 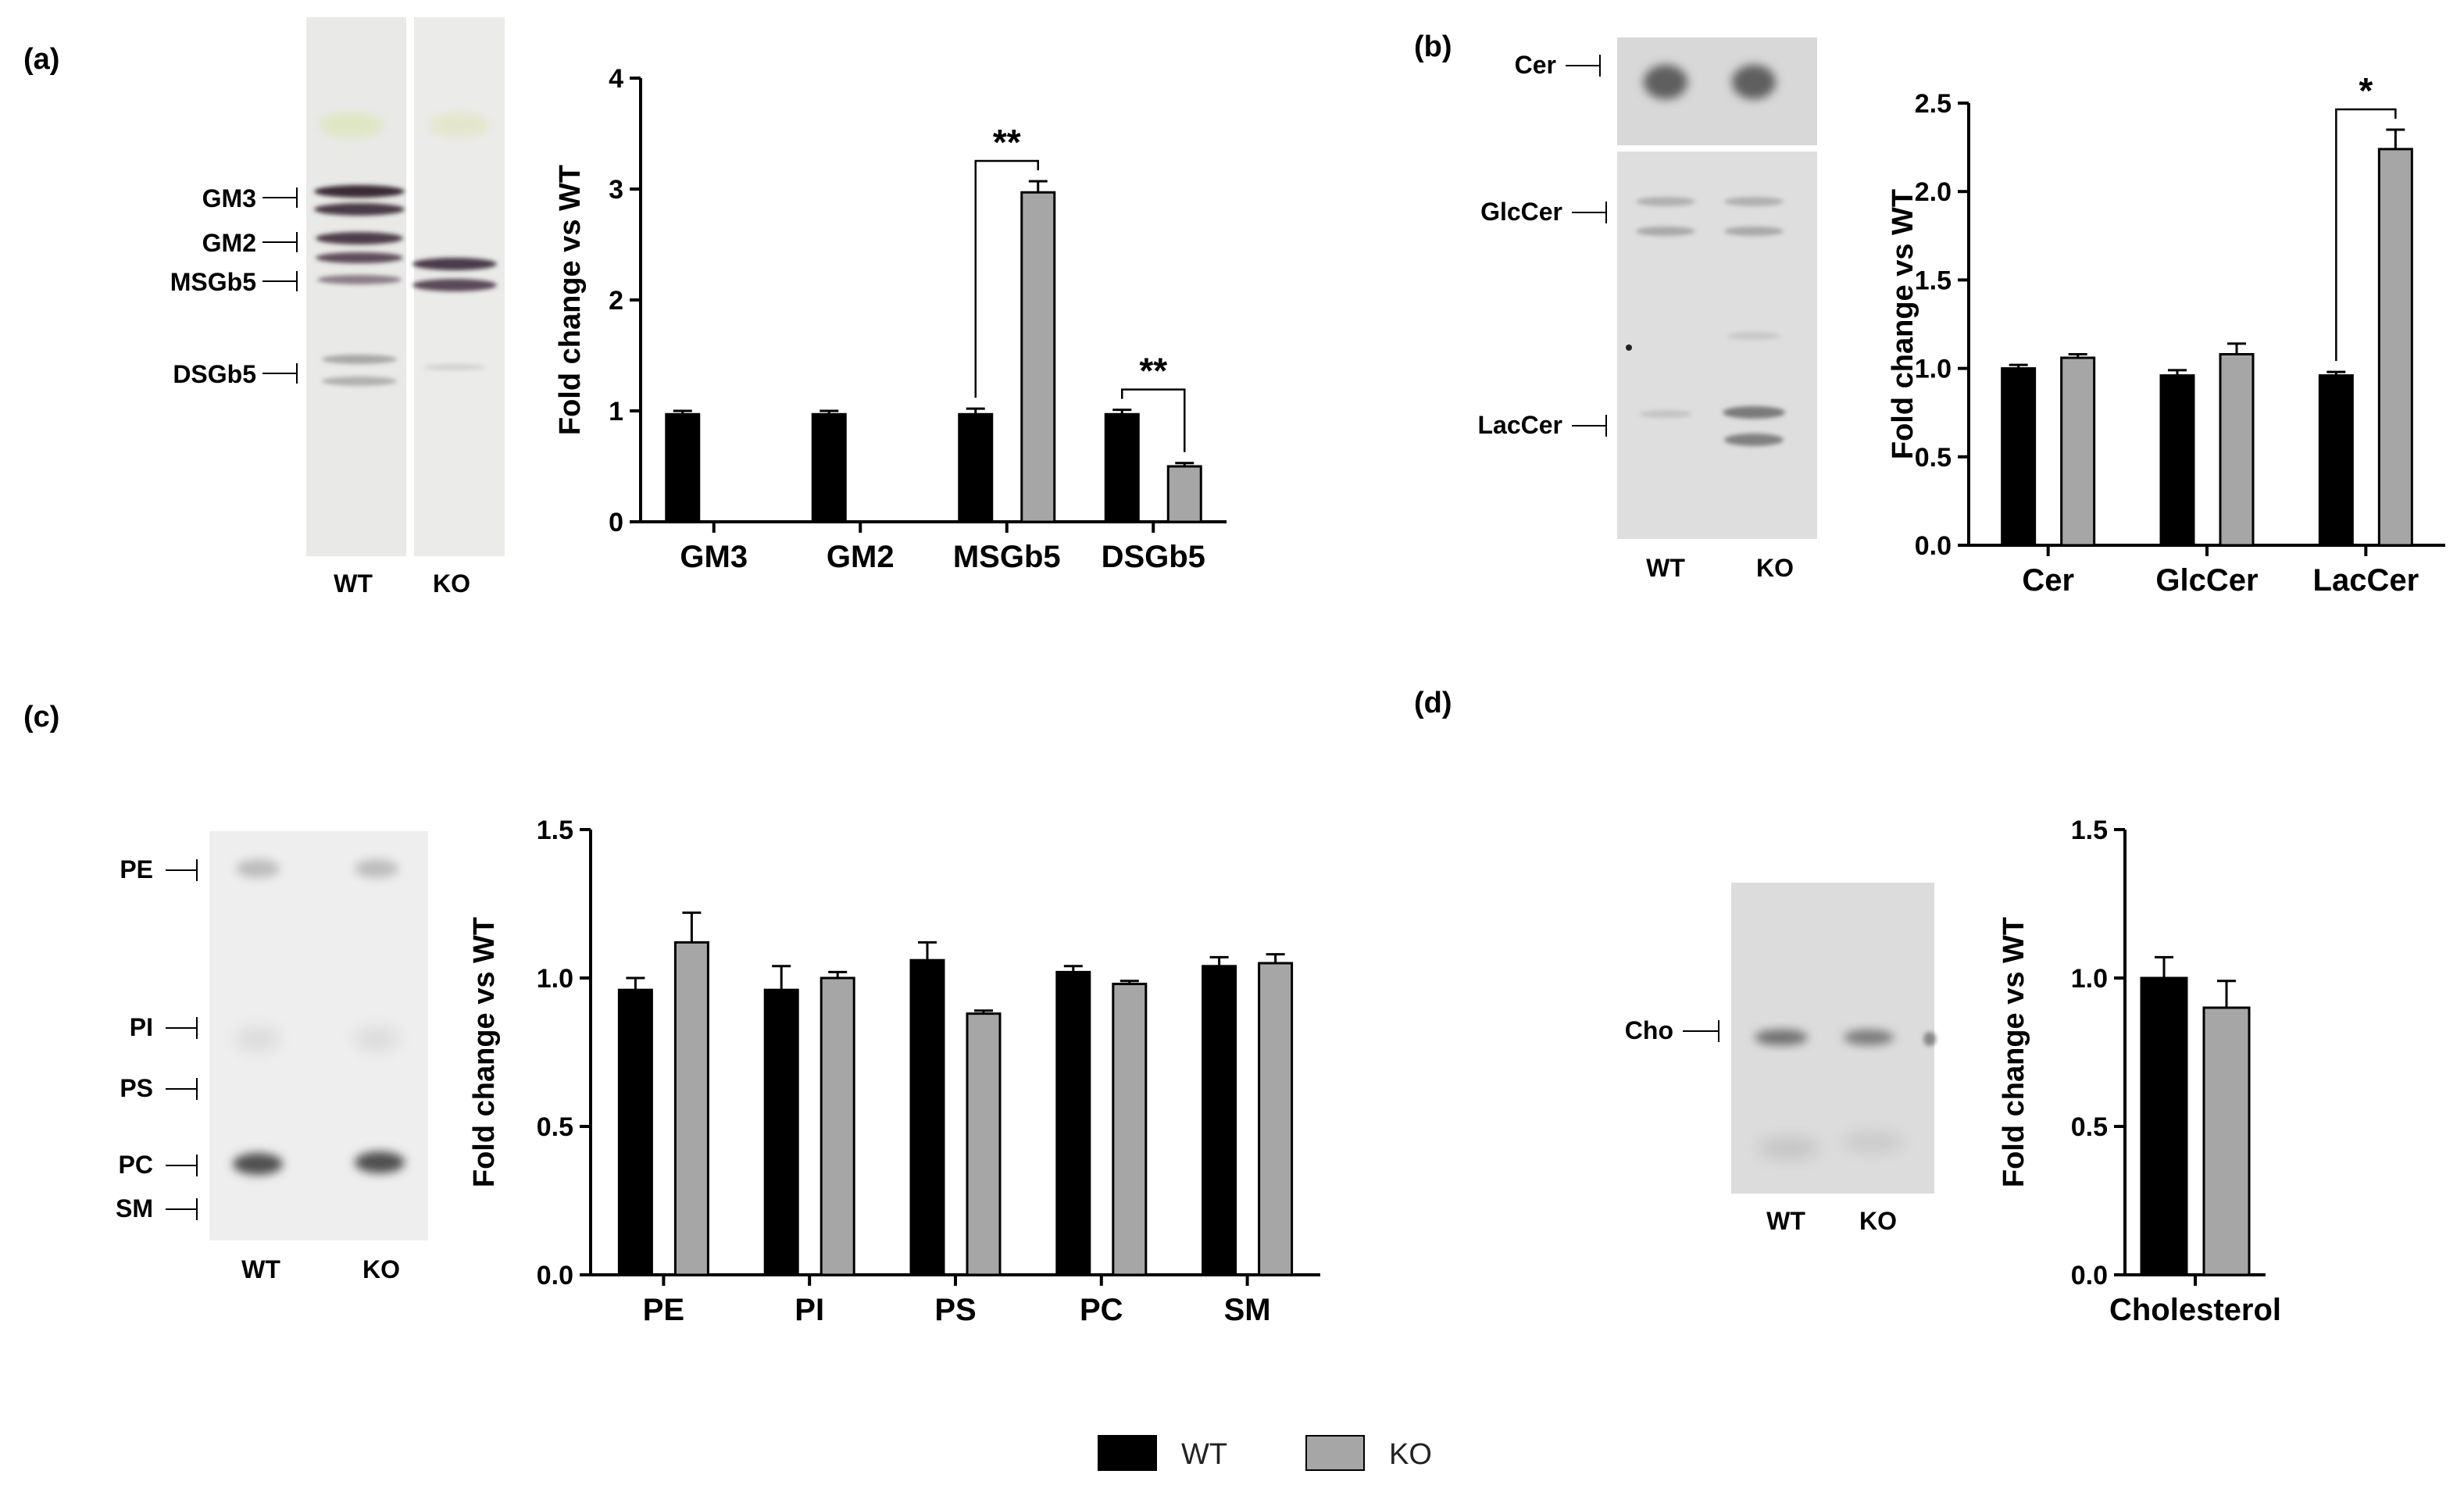 I want to click on bar-wt-sm, so click(x=1219, y=1120).